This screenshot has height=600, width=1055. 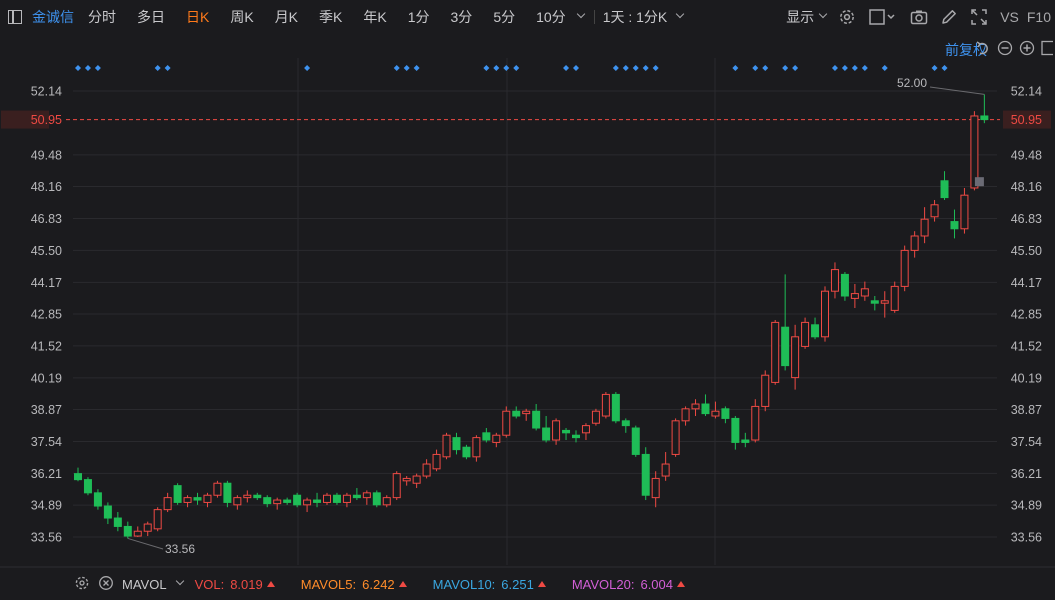 I want to click on price-tick-left: 52.14, so click(x=46, y=92).